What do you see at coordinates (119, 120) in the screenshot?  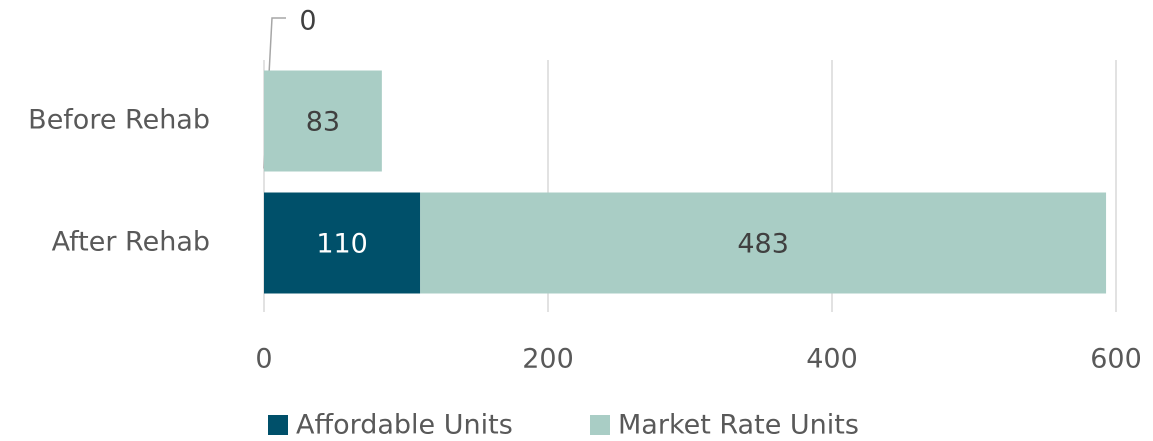 I see `y-tick-label: Before Rehab` at bounding box center [119, 120].